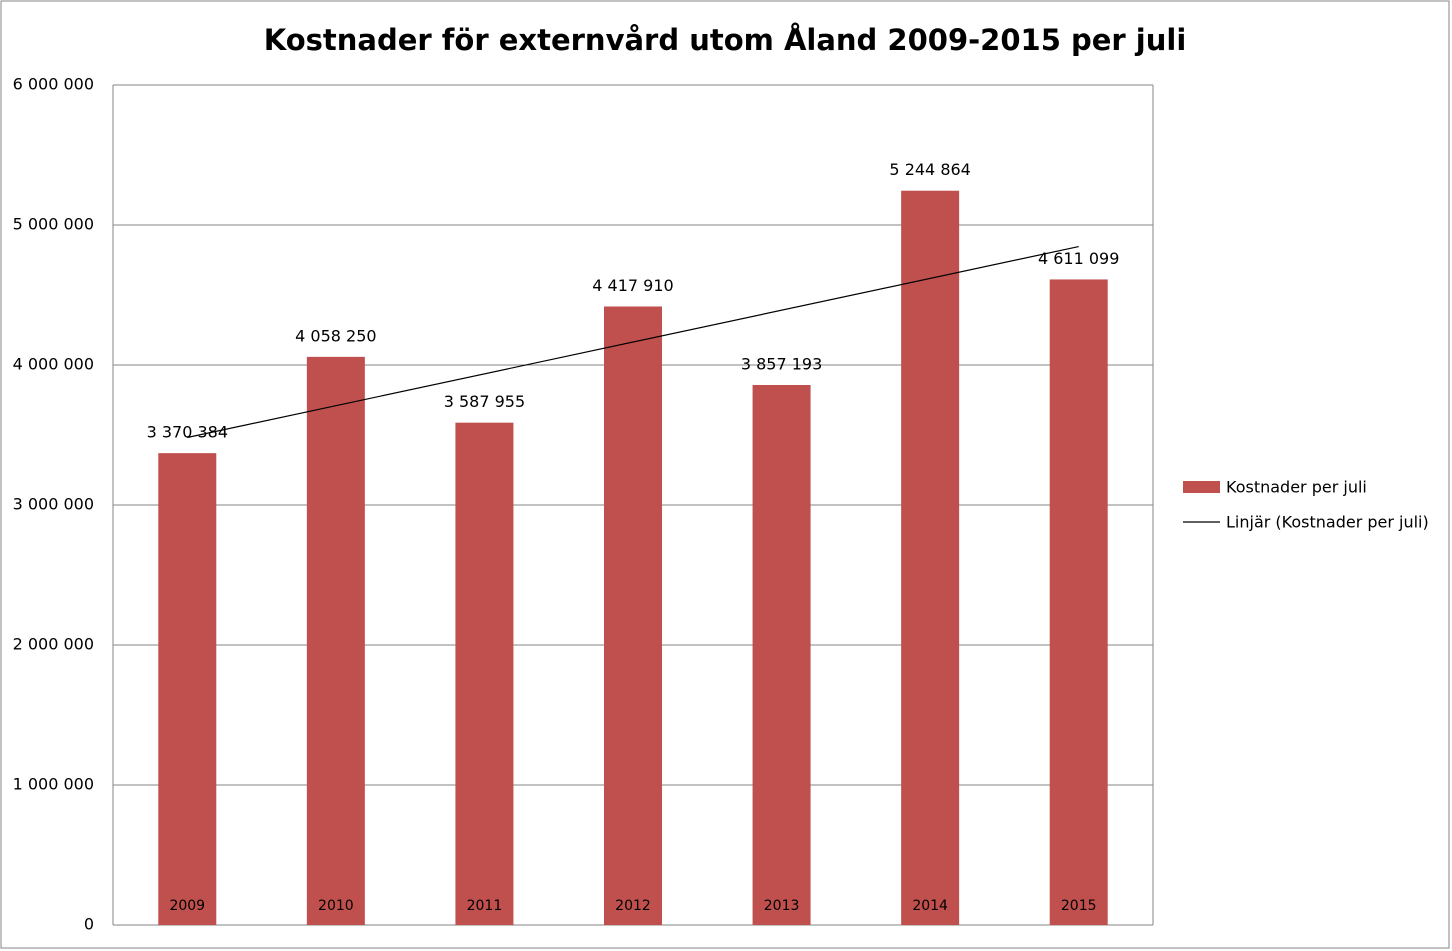 The height and width of the screenshot is (951, 1452). I want to click on y-tick-label: 6 000 000, so click(53, 84).